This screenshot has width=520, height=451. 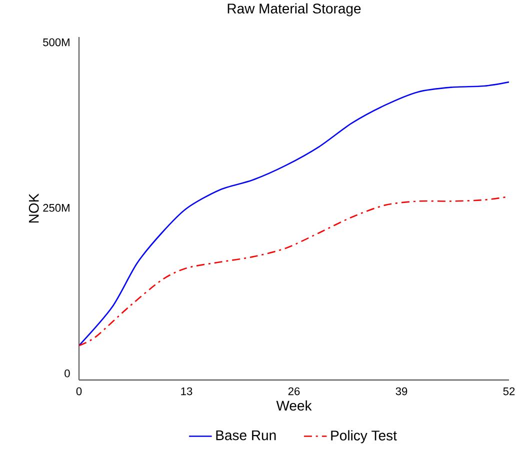 I want to click on y-axis-title: NOK, so click(x=33, y=208).